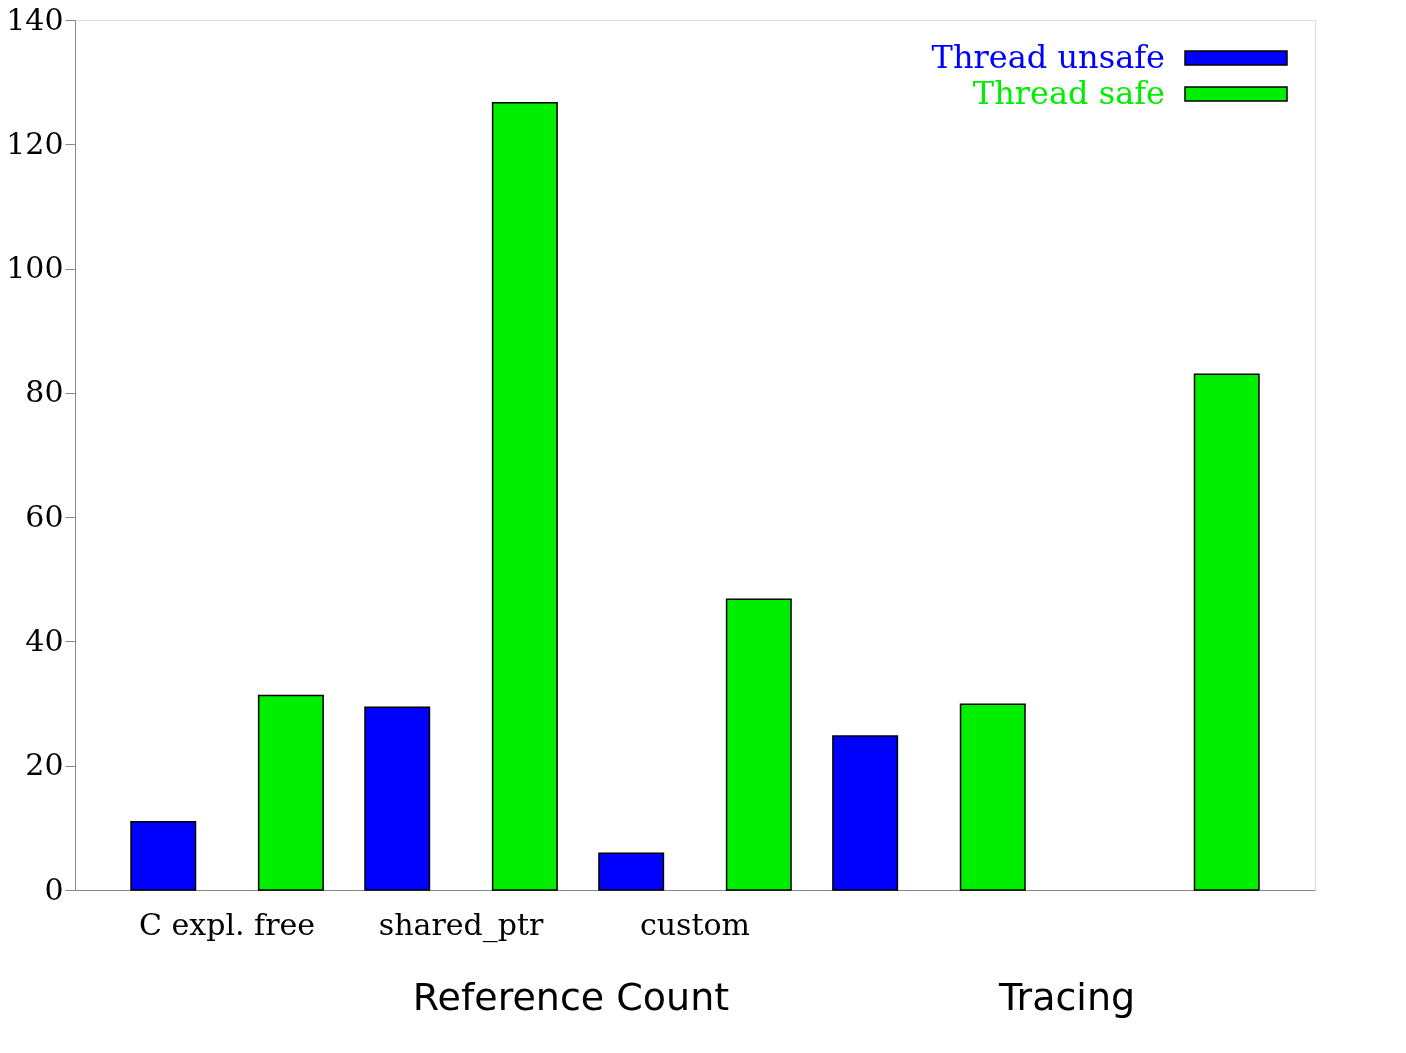 The width and height of the screenshot is (1406, 1053). Describe the element at coordinates (54, 889) in the screenshot. I see `y-tick-label: 0` at that location.